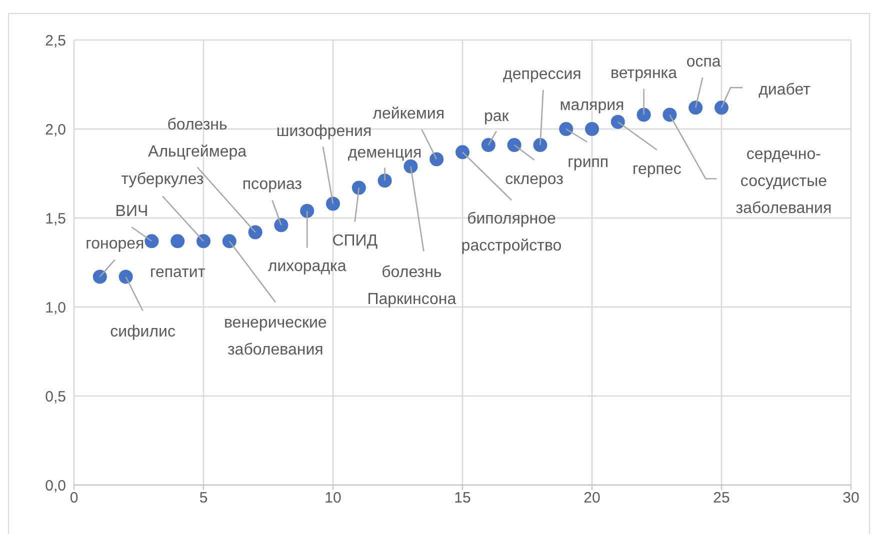  What do you see at coordinates (534, 179) in the screenshot?
I see `annotation: склероз` at bounding box center [534, 179].